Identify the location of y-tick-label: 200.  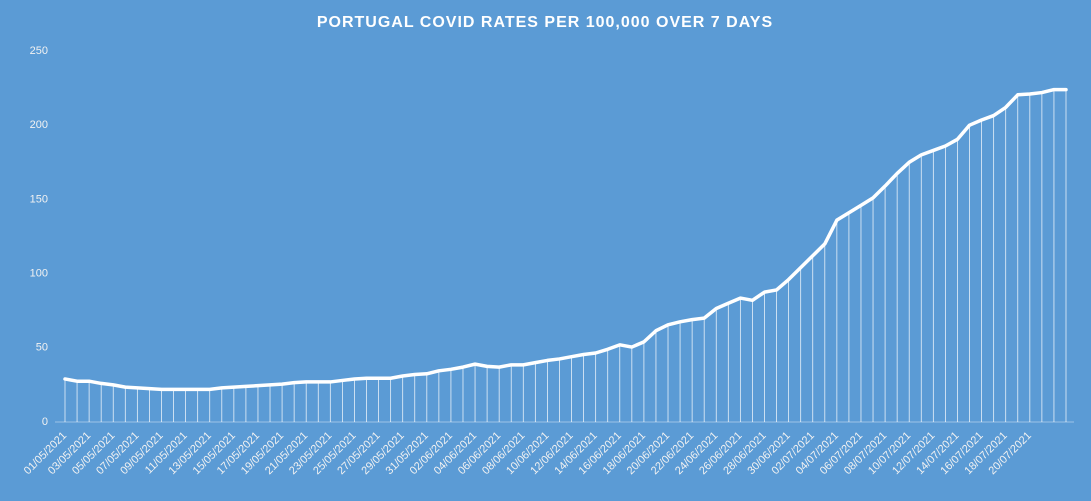
(39, 125).